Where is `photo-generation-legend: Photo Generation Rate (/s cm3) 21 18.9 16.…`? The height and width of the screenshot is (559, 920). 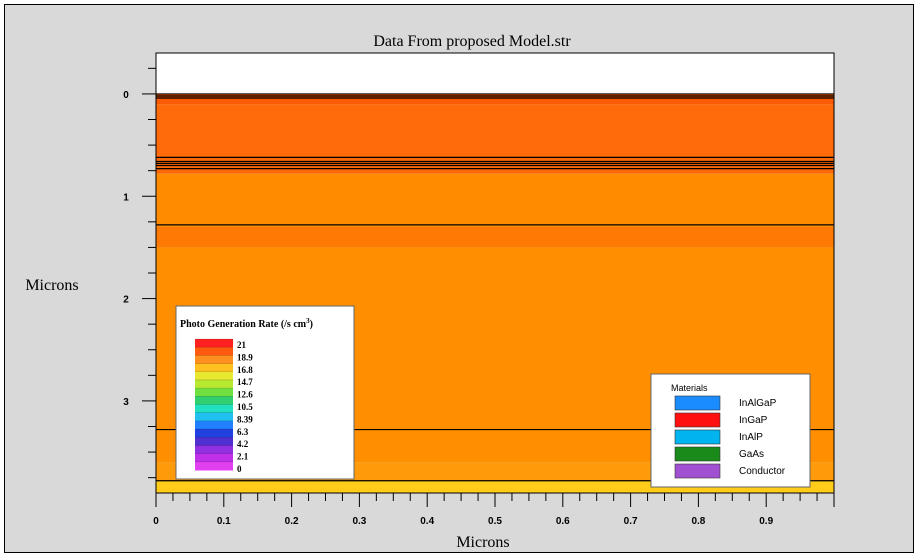 photo-generation-legend: Photo Generation Rate (/s cm3) 21 18.9 16.… is located at coordinates (265, 392).